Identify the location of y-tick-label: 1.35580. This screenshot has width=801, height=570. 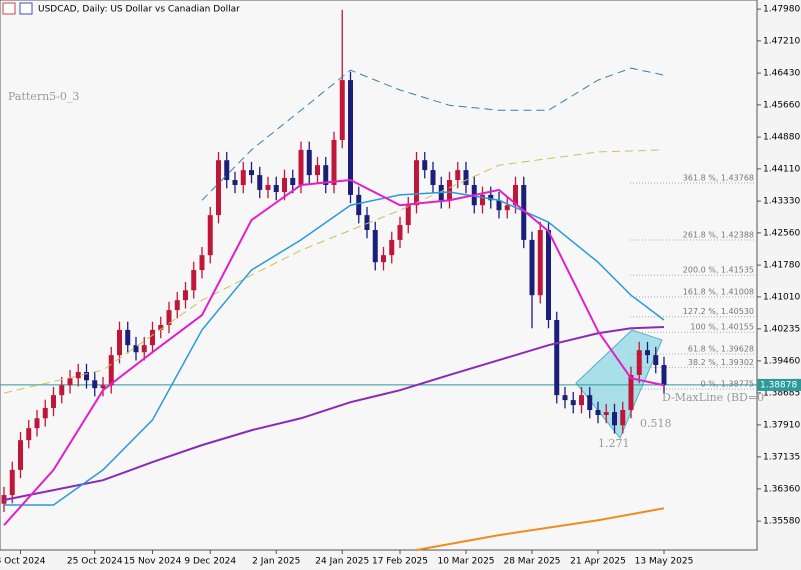
(781, 522).